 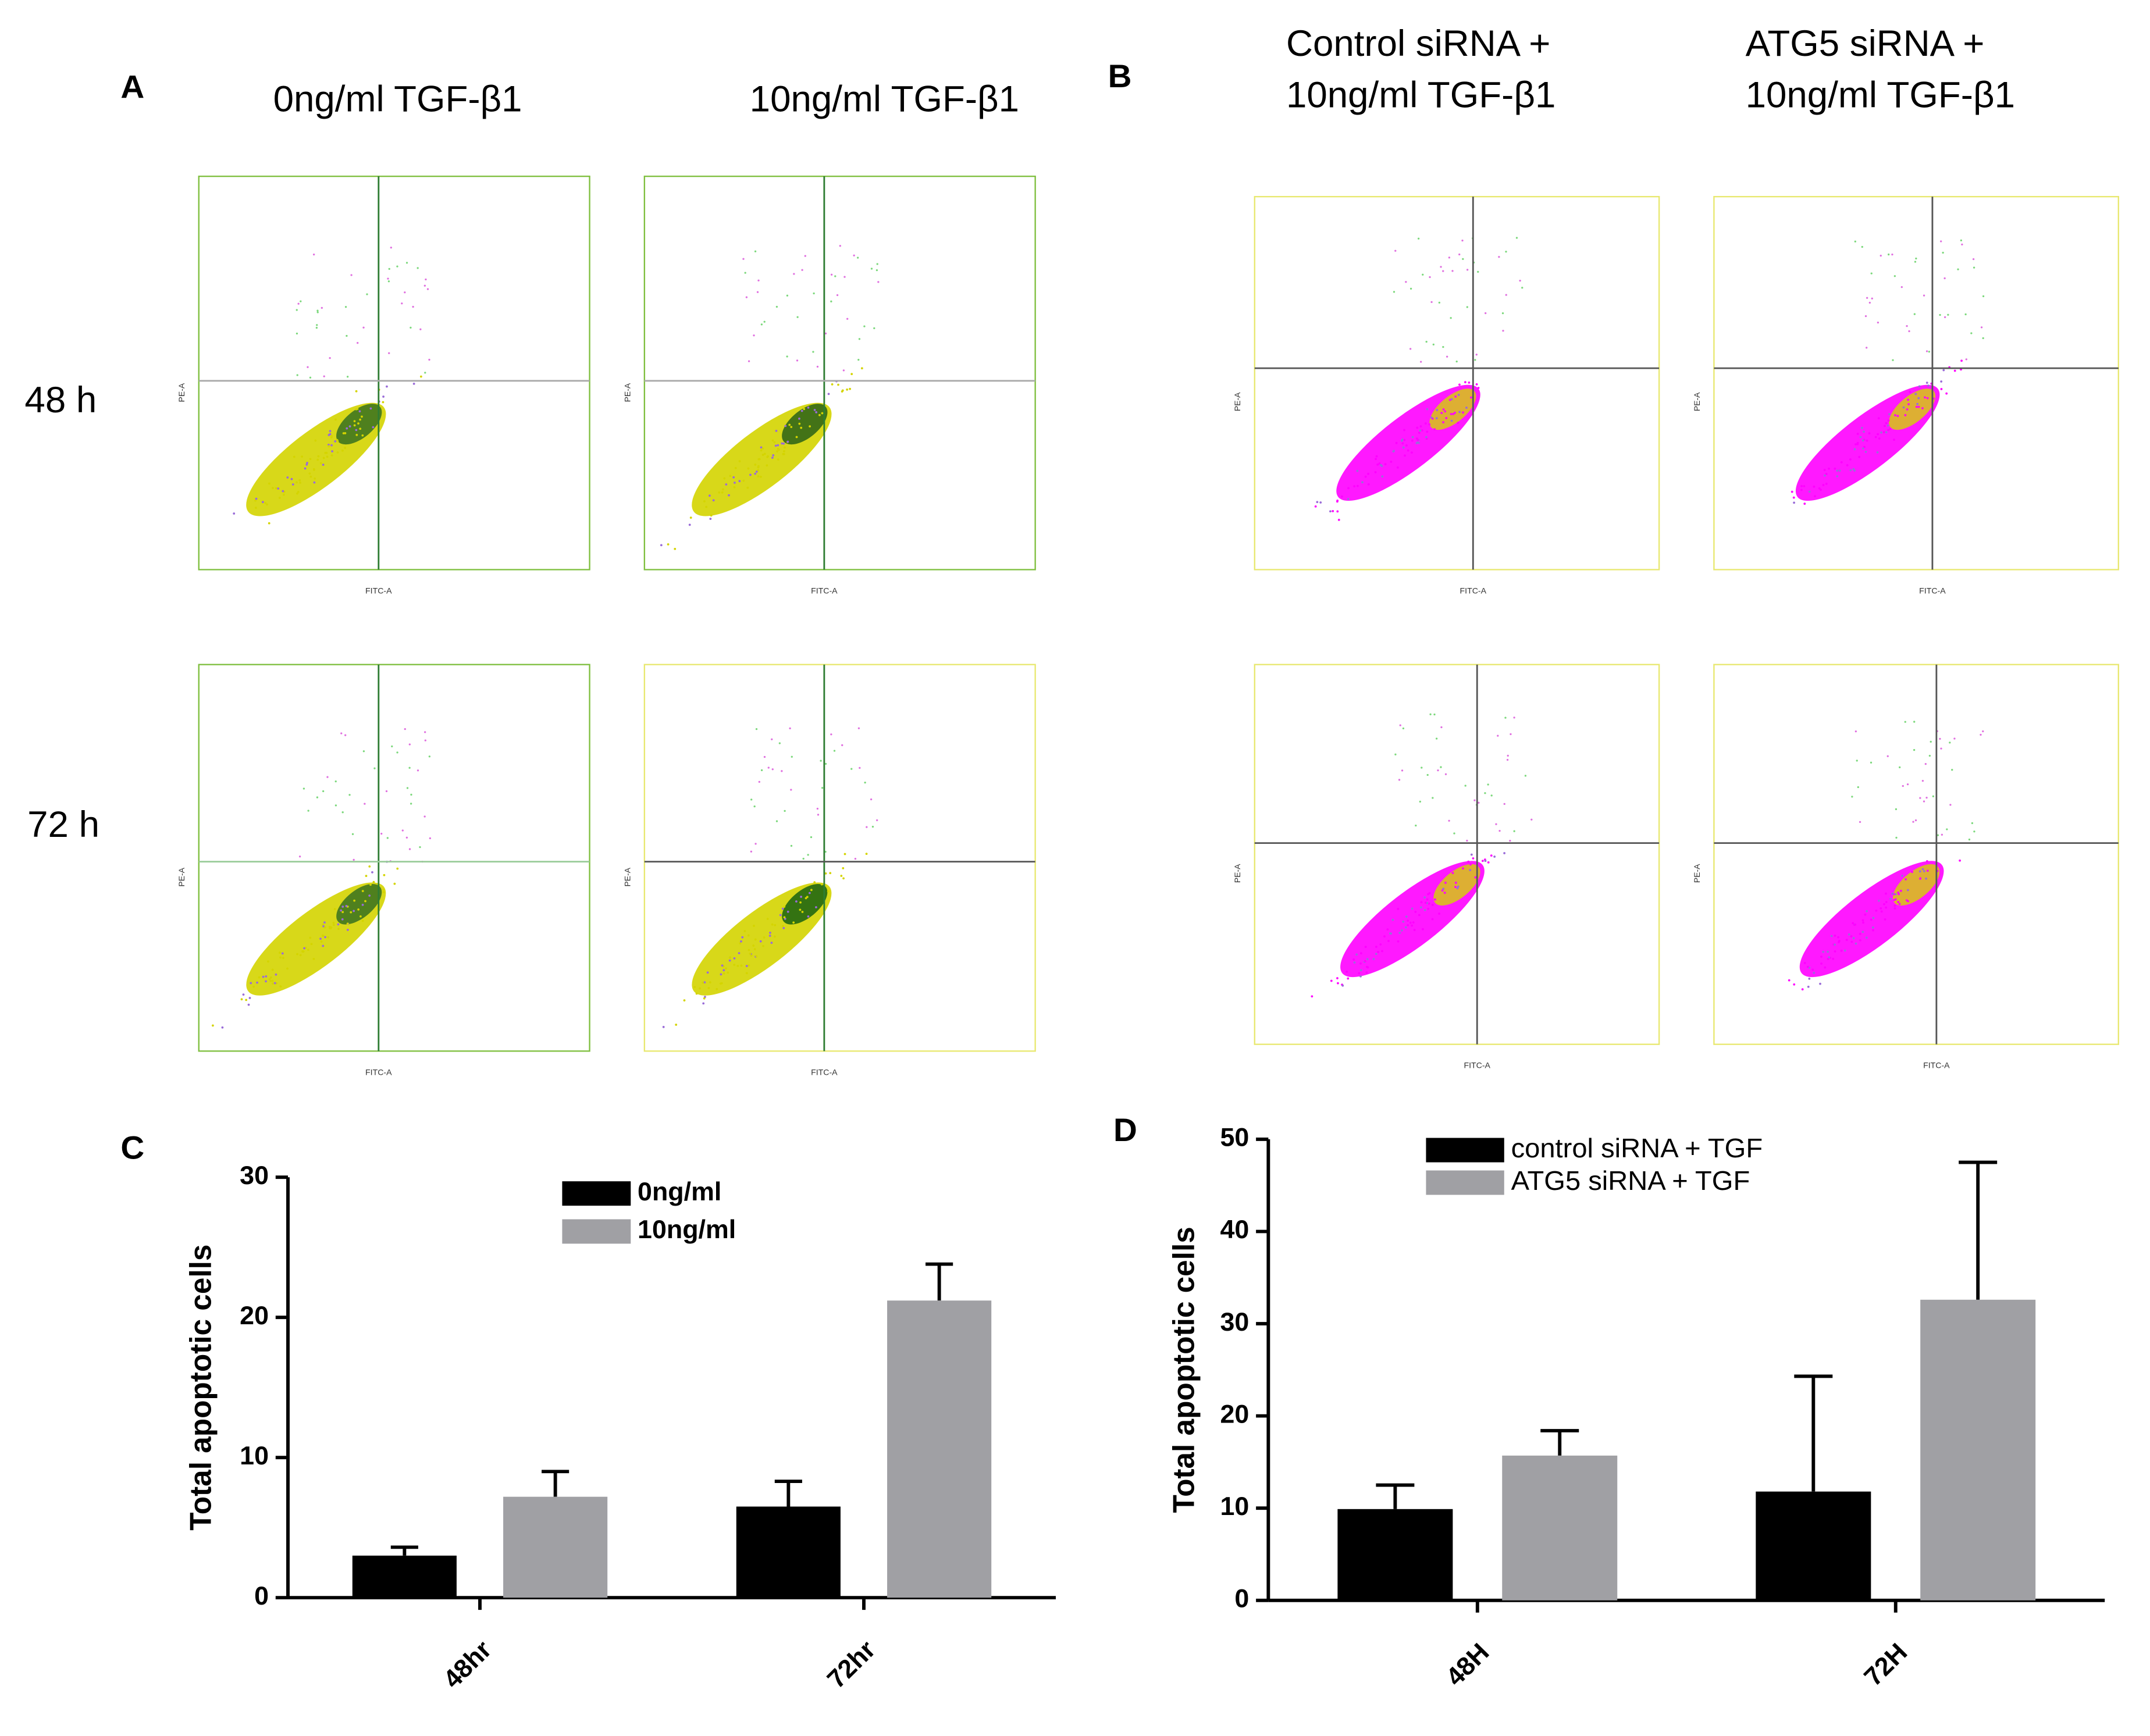 What do you see at coordinates (687, 1229) in the screenshot?
I see `legend-label: 10ng/ml` at bounding box center [687, 1229].